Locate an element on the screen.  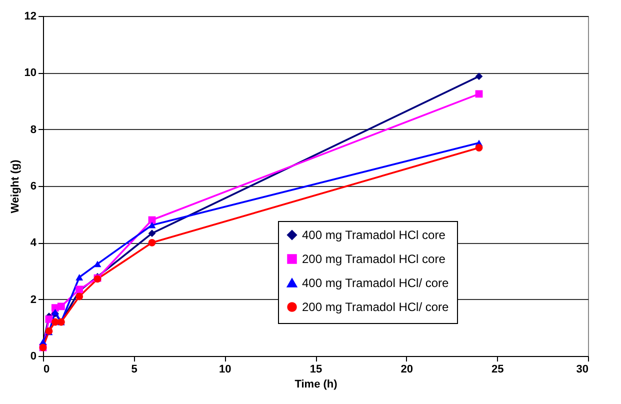
legend-label: 200 mg Tramadol HCl core is located at coordinates (374, 259).